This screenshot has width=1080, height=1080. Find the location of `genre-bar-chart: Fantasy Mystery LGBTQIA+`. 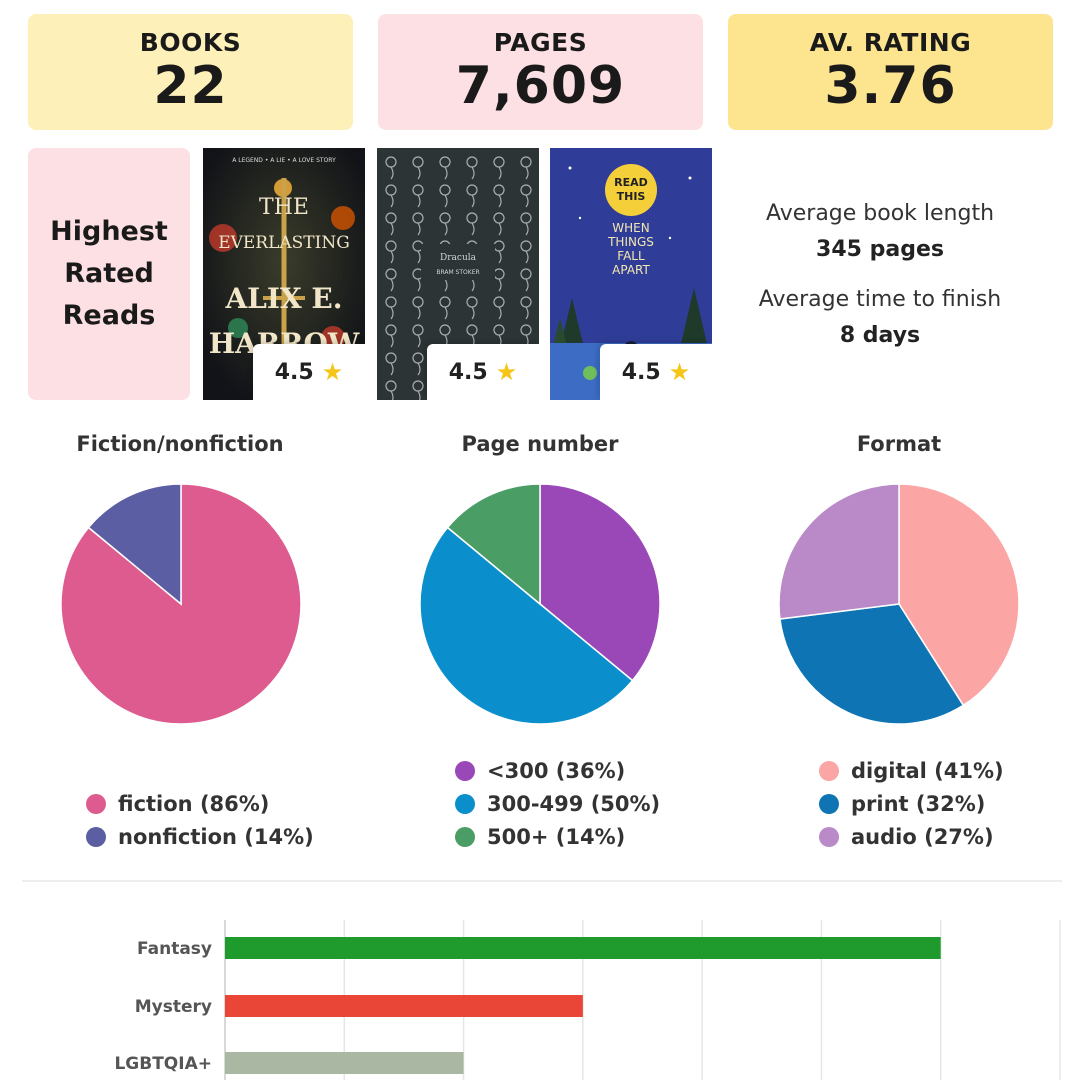

genre-bar-chart: Fantasy Mystery LGBTQIA+ is located at coordinates (587, 1000).